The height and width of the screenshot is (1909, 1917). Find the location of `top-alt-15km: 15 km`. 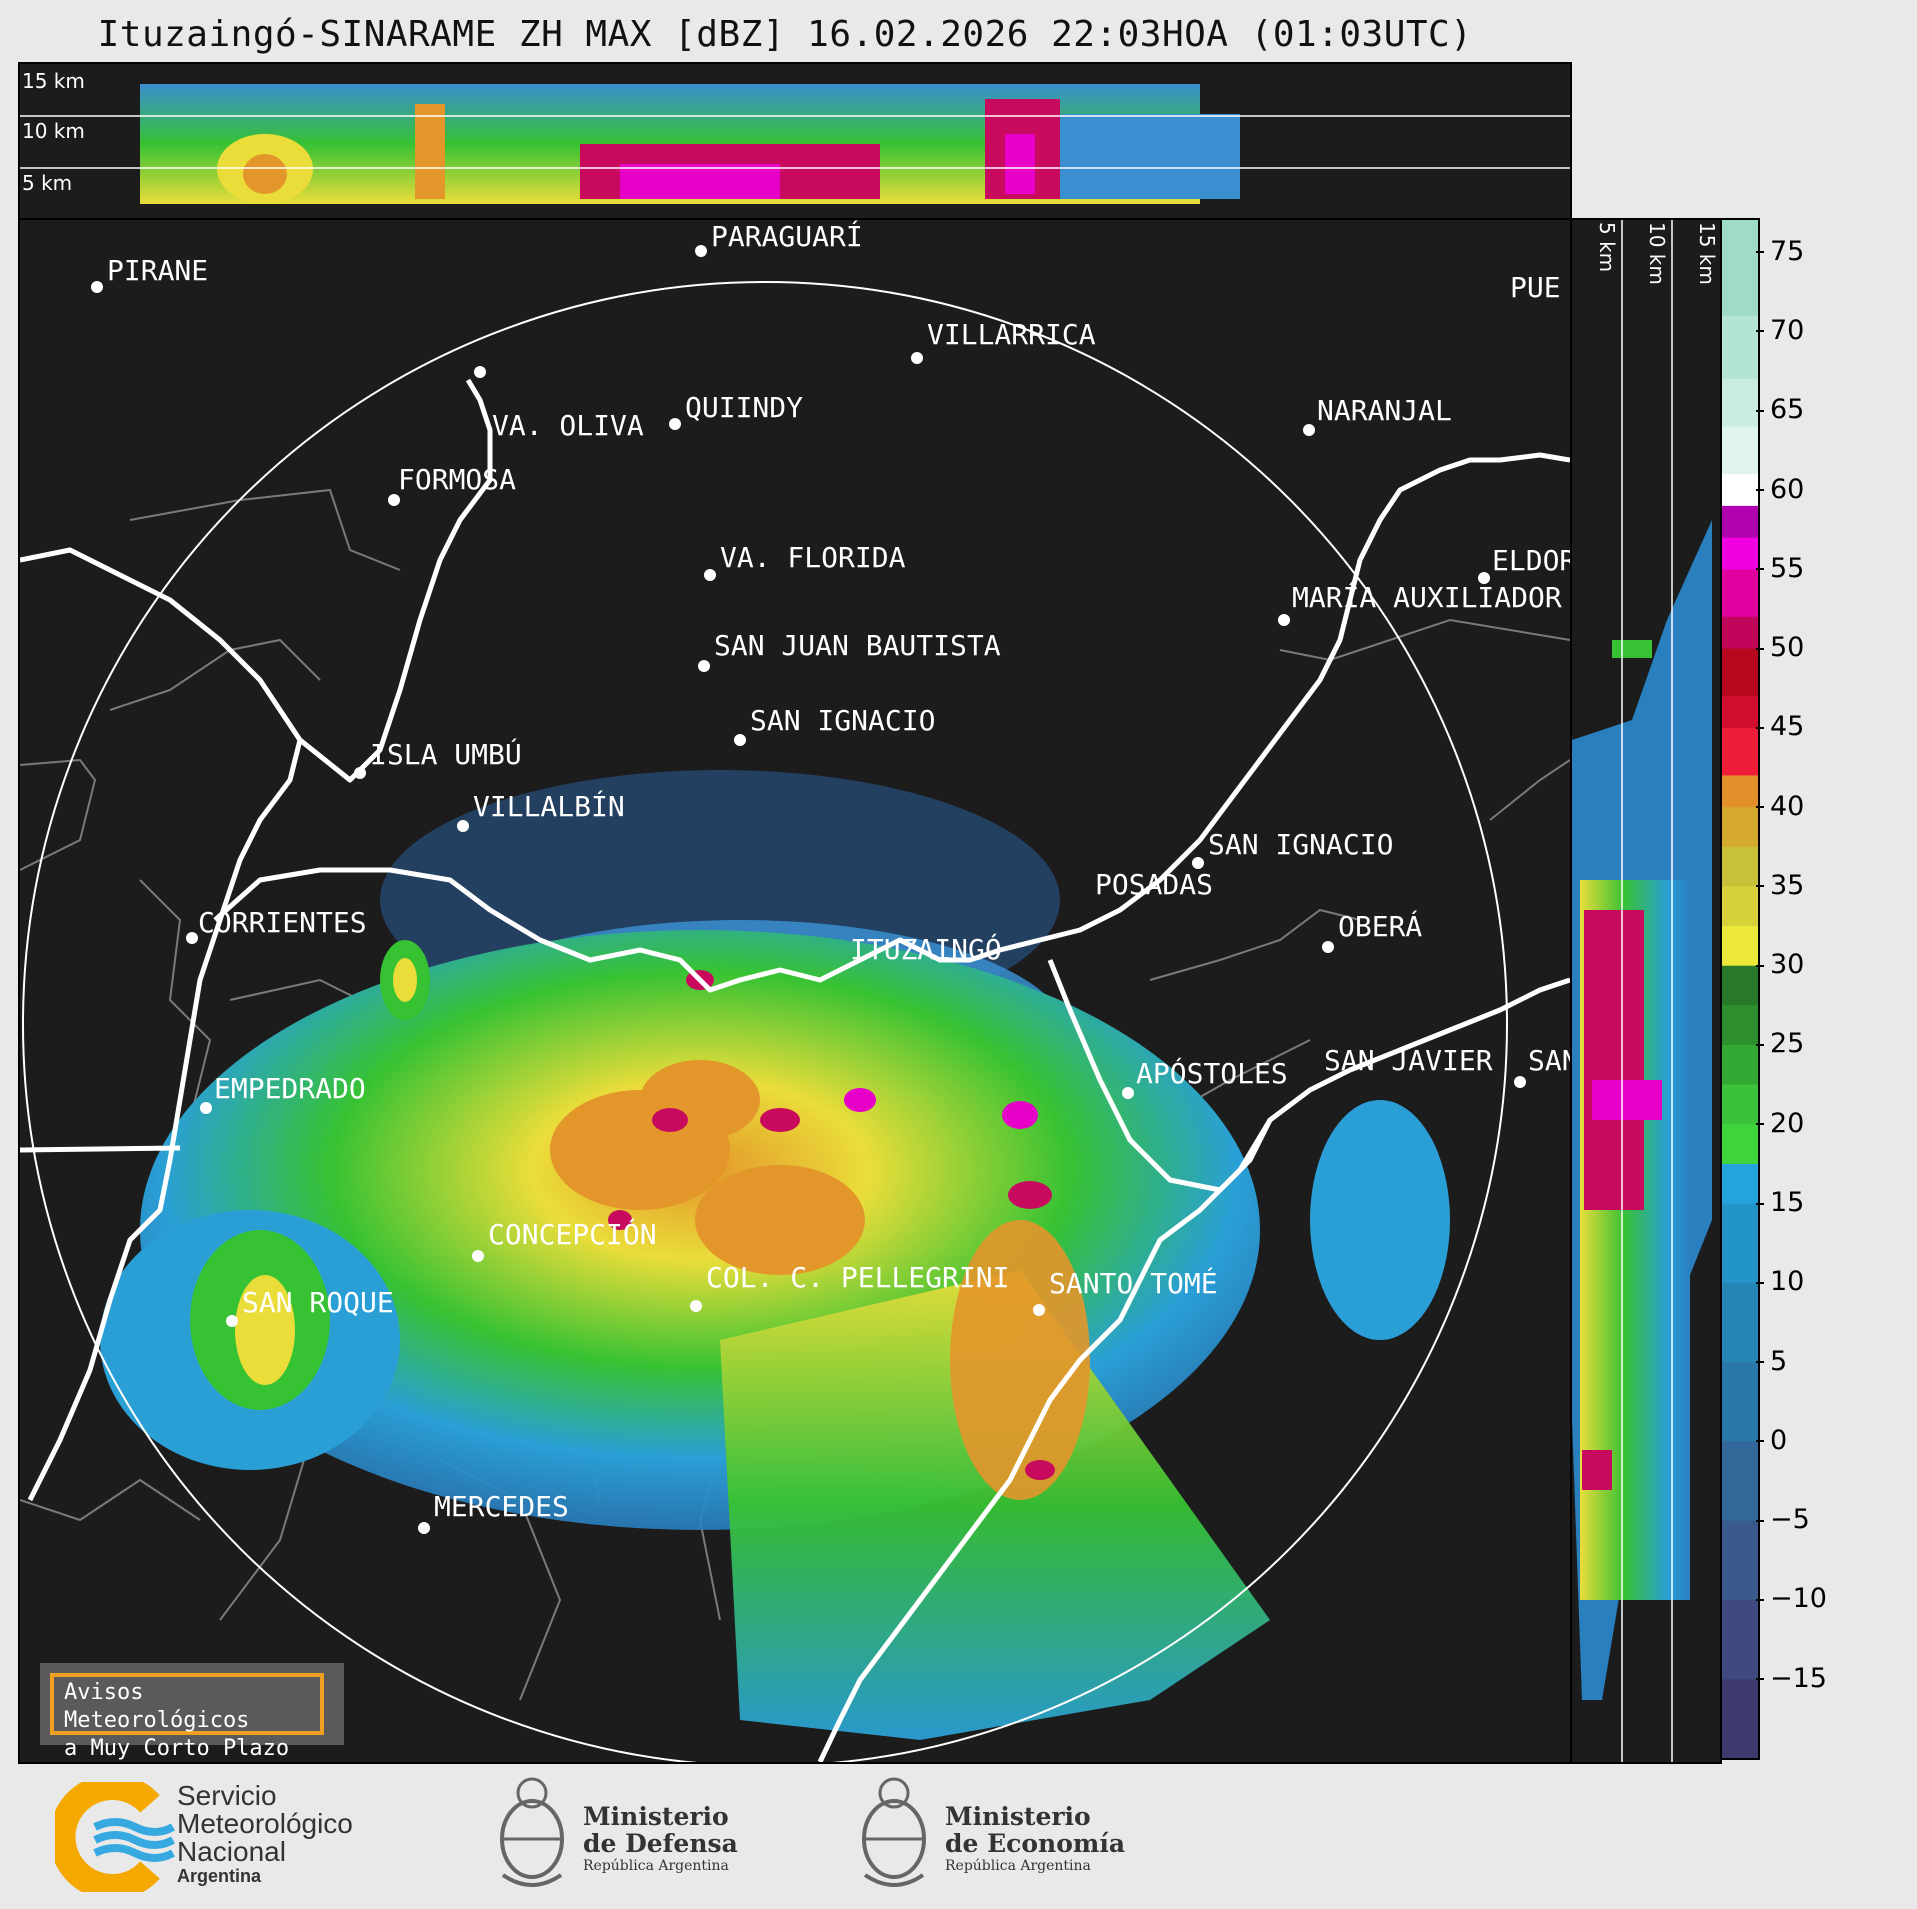

top-alt-15km: 15 km is located at coordinates (53, 81).